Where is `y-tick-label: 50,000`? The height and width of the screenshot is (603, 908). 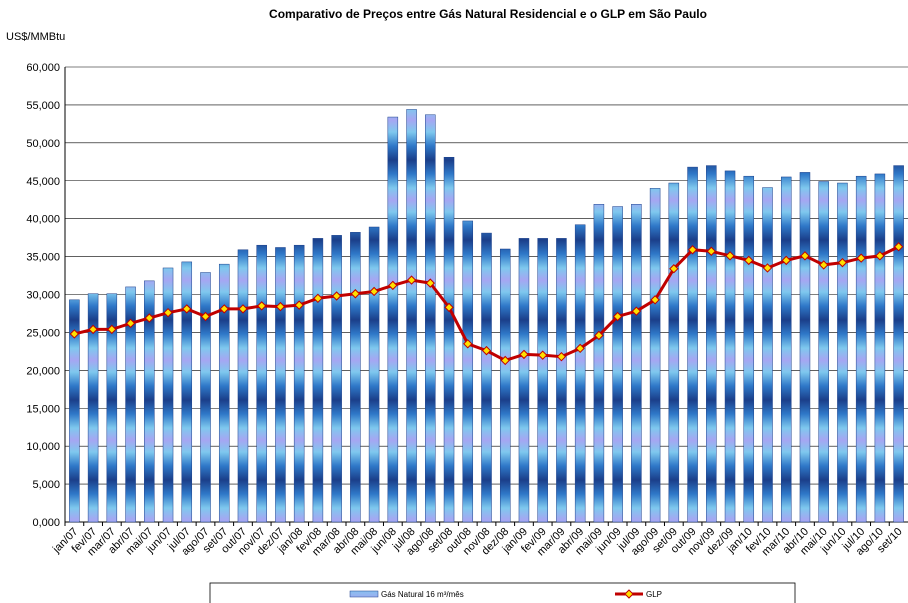 y-tick-label: 50,000 is located at coordinates (43, 144).